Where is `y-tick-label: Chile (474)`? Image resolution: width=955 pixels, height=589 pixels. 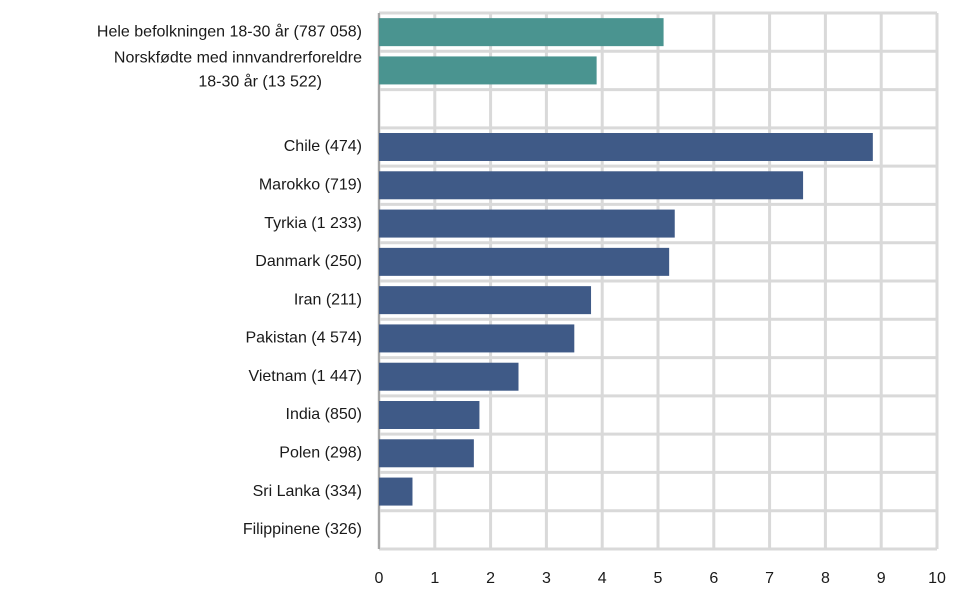
y-tick-label: Chile (474) is located at coordinates (323, 146).